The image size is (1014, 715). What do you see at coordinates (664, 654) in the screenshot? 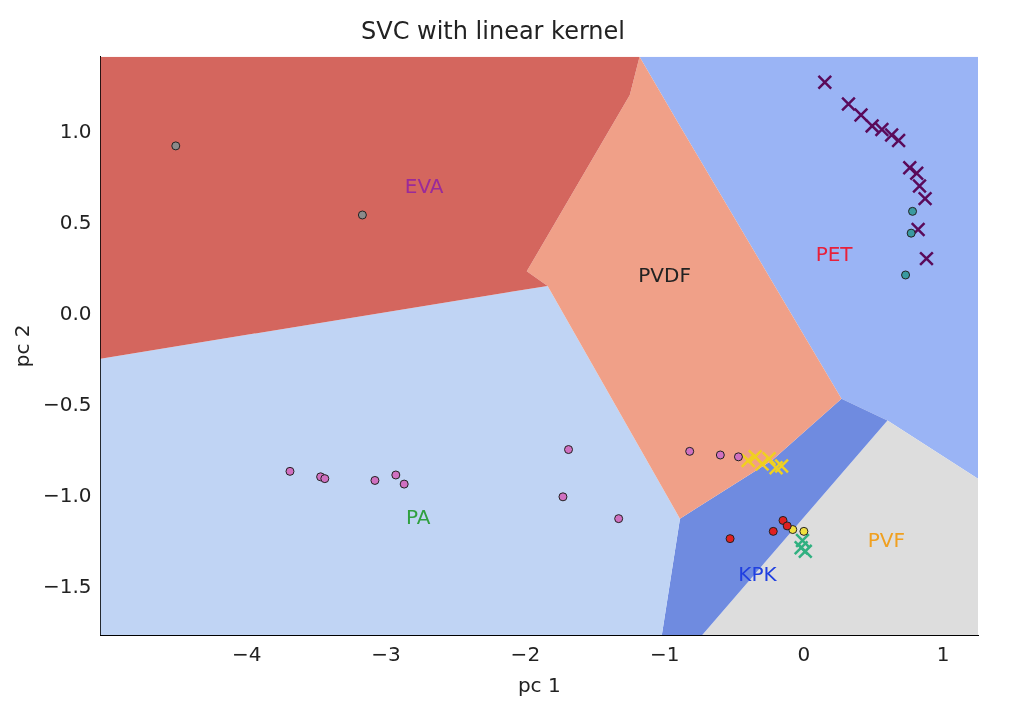
I see `x-tick-label: −1` at bounding box center [664, 654].